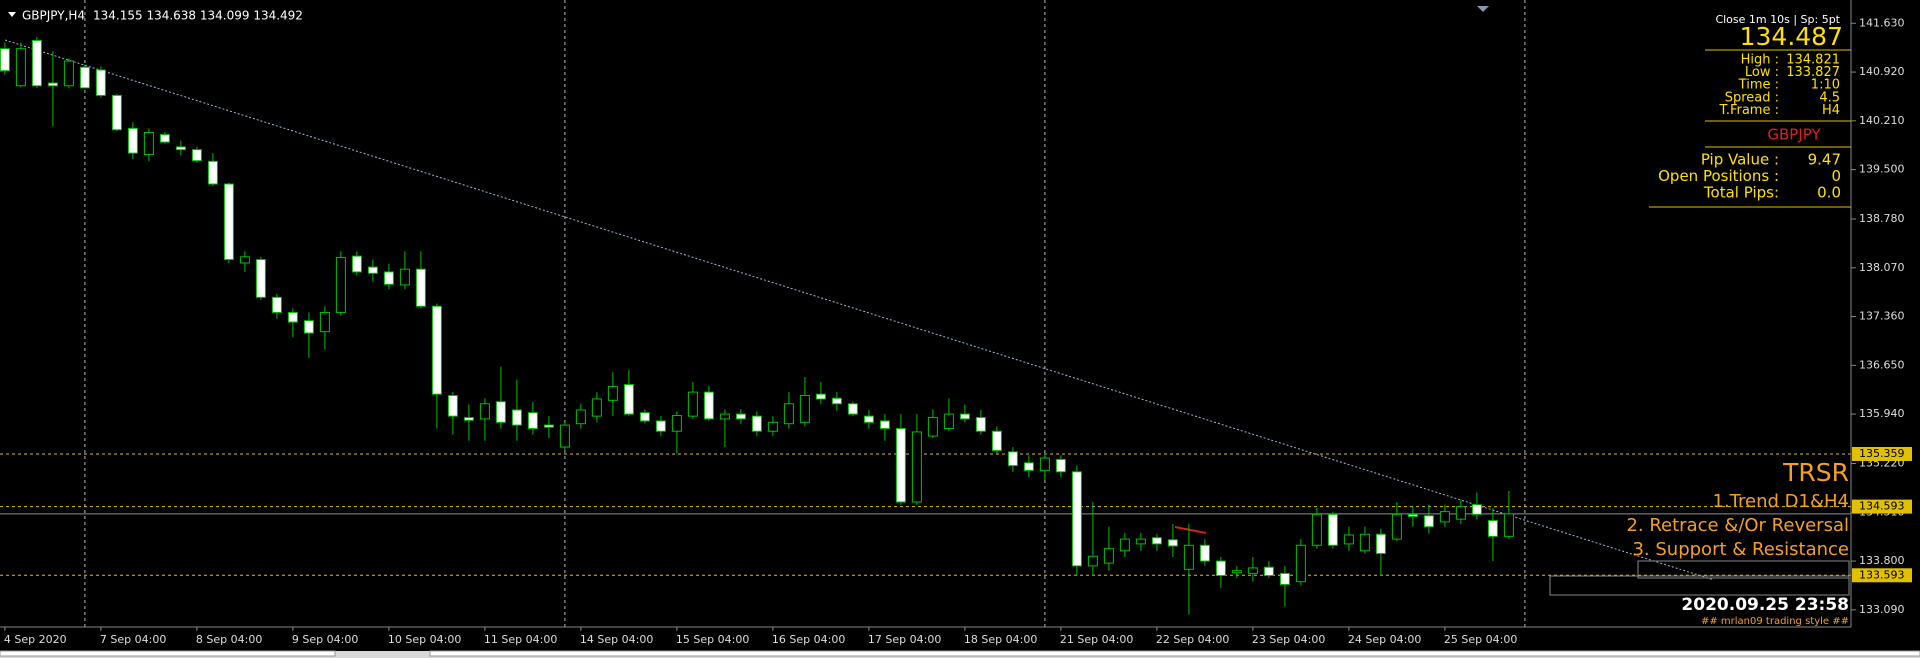 This screenshot has height=658, width=1920. I want to click on shift-marker, so click(1483, 9).